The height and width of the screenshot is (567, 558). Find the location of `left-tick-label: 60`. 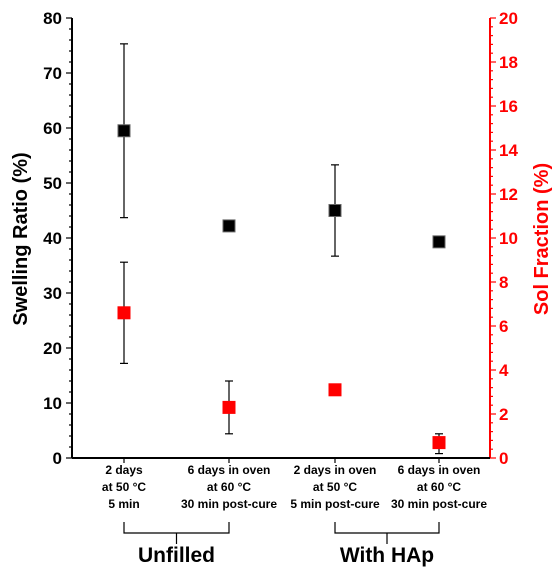

left-tick-label: 60 is located at coordinates (52, 128).